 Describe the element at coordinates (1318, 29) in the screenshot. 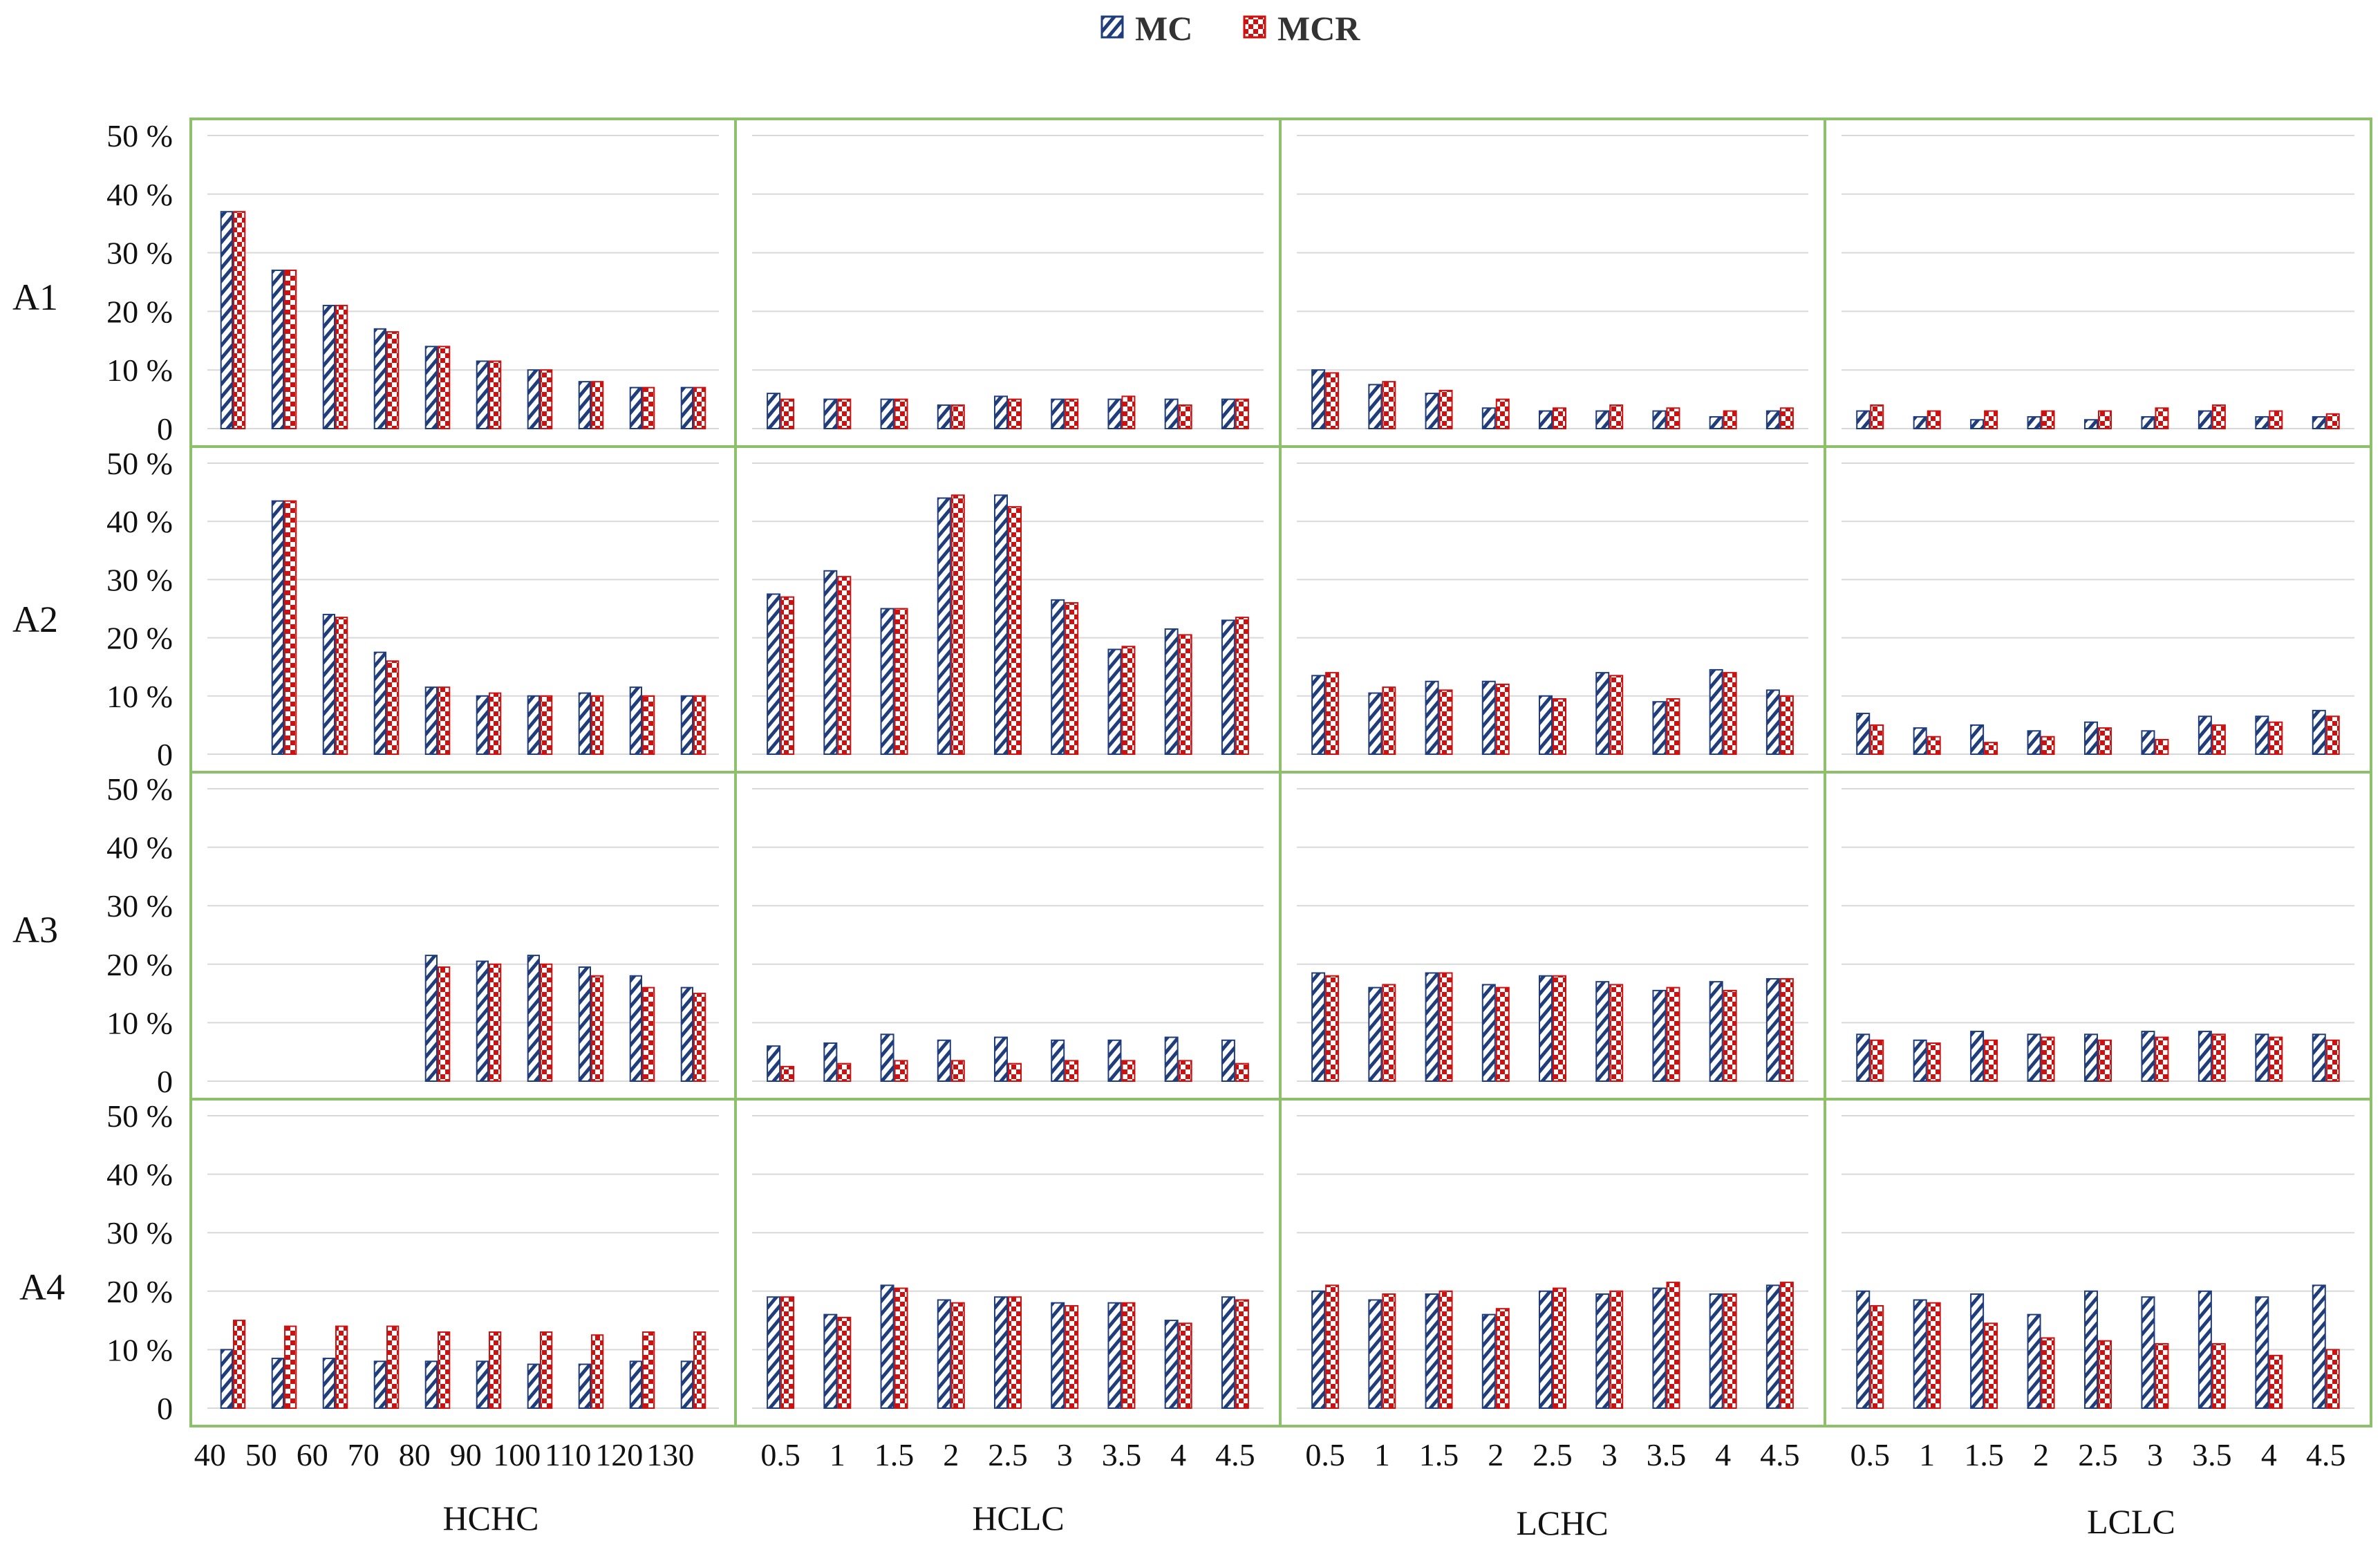

I see `legend-label-mcr: MCR` at that location.